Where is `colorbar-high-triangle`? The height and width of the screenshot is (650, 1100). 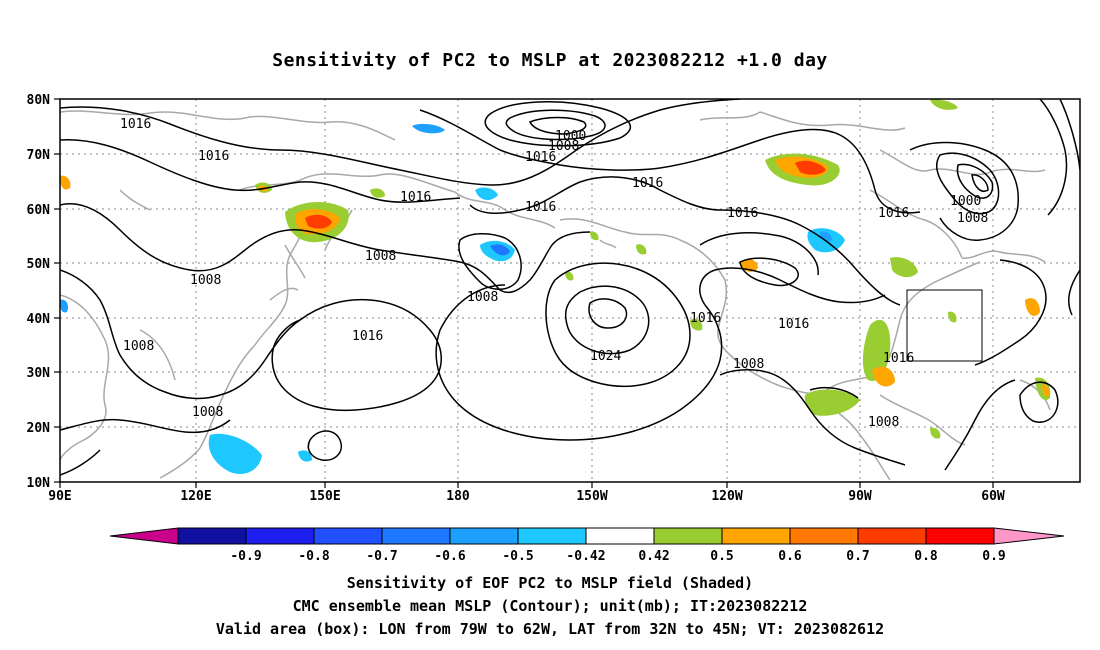
colorbar-high-triangle is located at coordinates (1029, 536).